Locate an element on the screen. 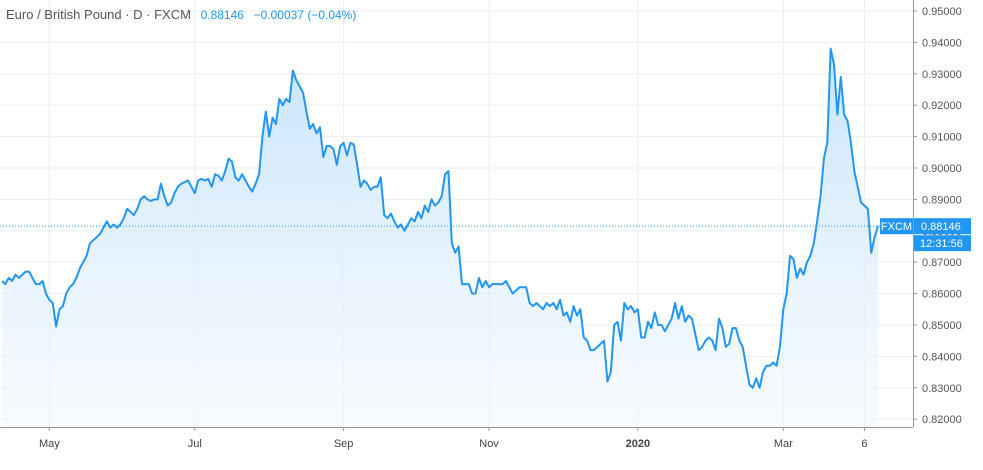 The image size is (983, 470). price-tag-countdown: 12:31:56 is located at coordinates (941, 244).